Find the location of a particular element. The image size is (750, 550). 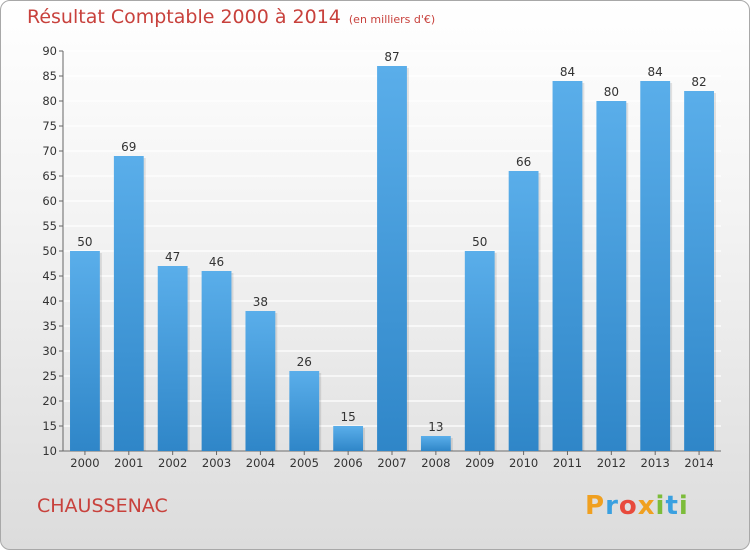

y-tick-label: 60 is located at coordinates (49, 201).